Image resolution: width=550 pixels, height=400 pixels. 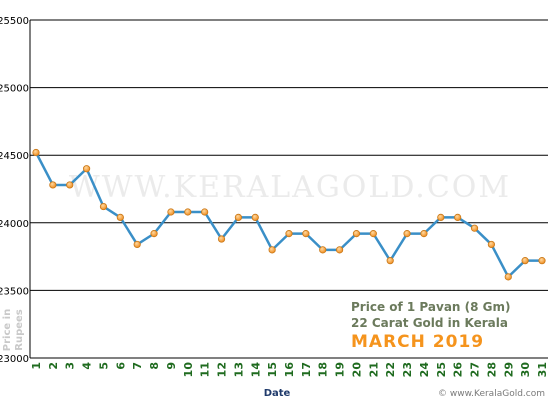 I want to click on x-tick-label: 18, so click(x=323, y=369).